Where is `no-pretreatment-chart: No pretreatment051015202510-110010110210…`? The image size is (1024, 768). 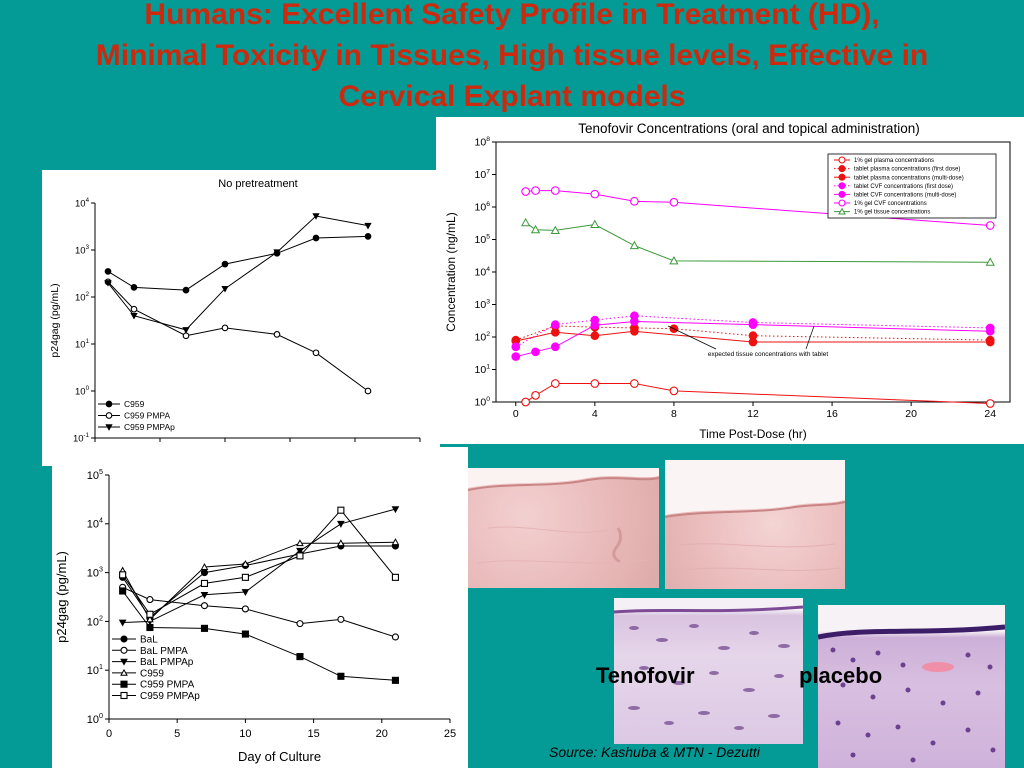
no-pretreatment-chart: No pretreatment051015202510-110010110210… is located at coordinates (237, 318).